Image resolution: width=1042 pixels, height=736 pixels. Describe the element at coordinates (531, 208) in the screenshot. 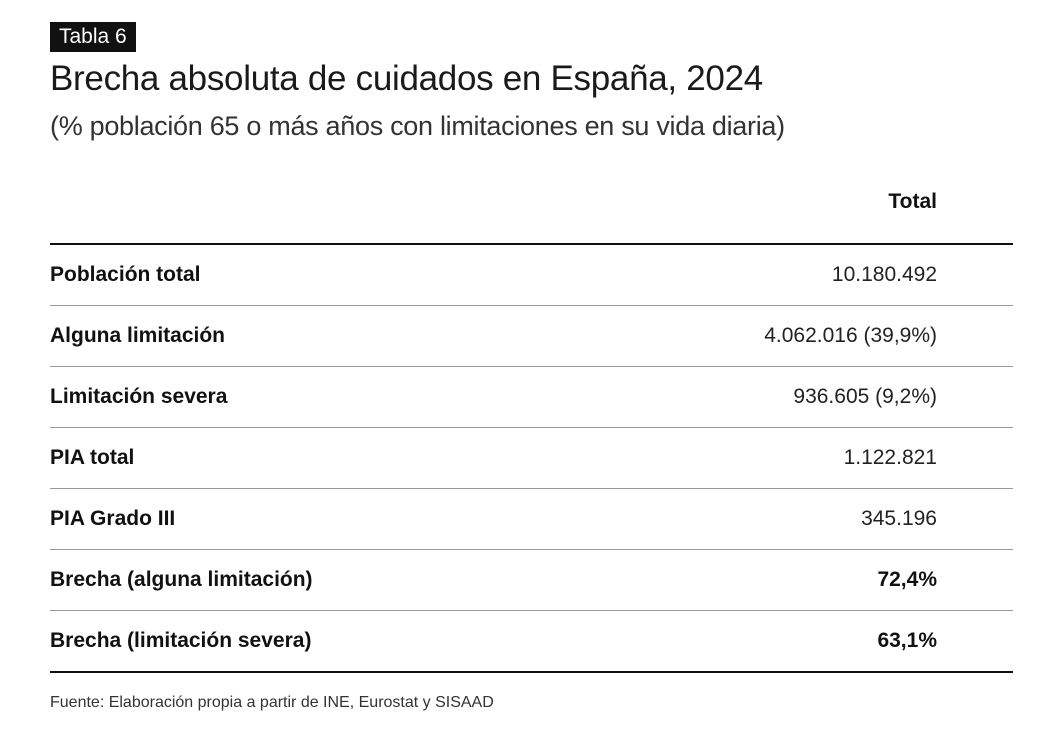

I see `table-header: Total` at that location.